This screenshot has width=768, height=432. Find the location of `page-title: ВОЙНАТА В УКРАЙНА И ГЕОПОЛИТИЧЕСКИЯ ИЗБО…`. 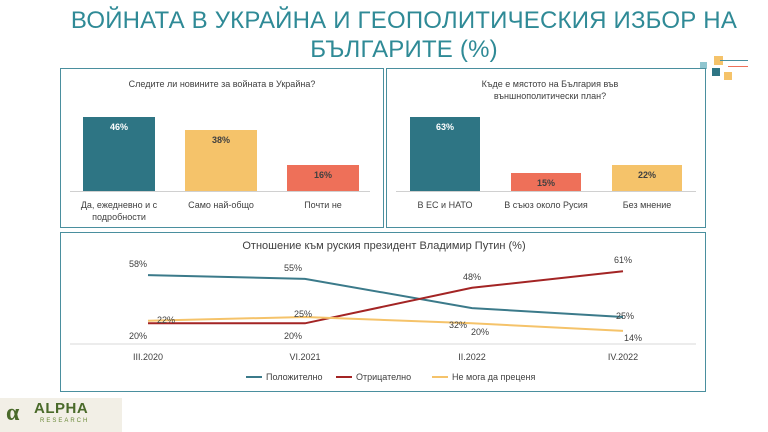

page-title: ВОЙНАТА В УКРАЙНА И ГЕОПОЛИТИЧЕСКИЯ ИЗБО… is located at coordinates (404, 35).